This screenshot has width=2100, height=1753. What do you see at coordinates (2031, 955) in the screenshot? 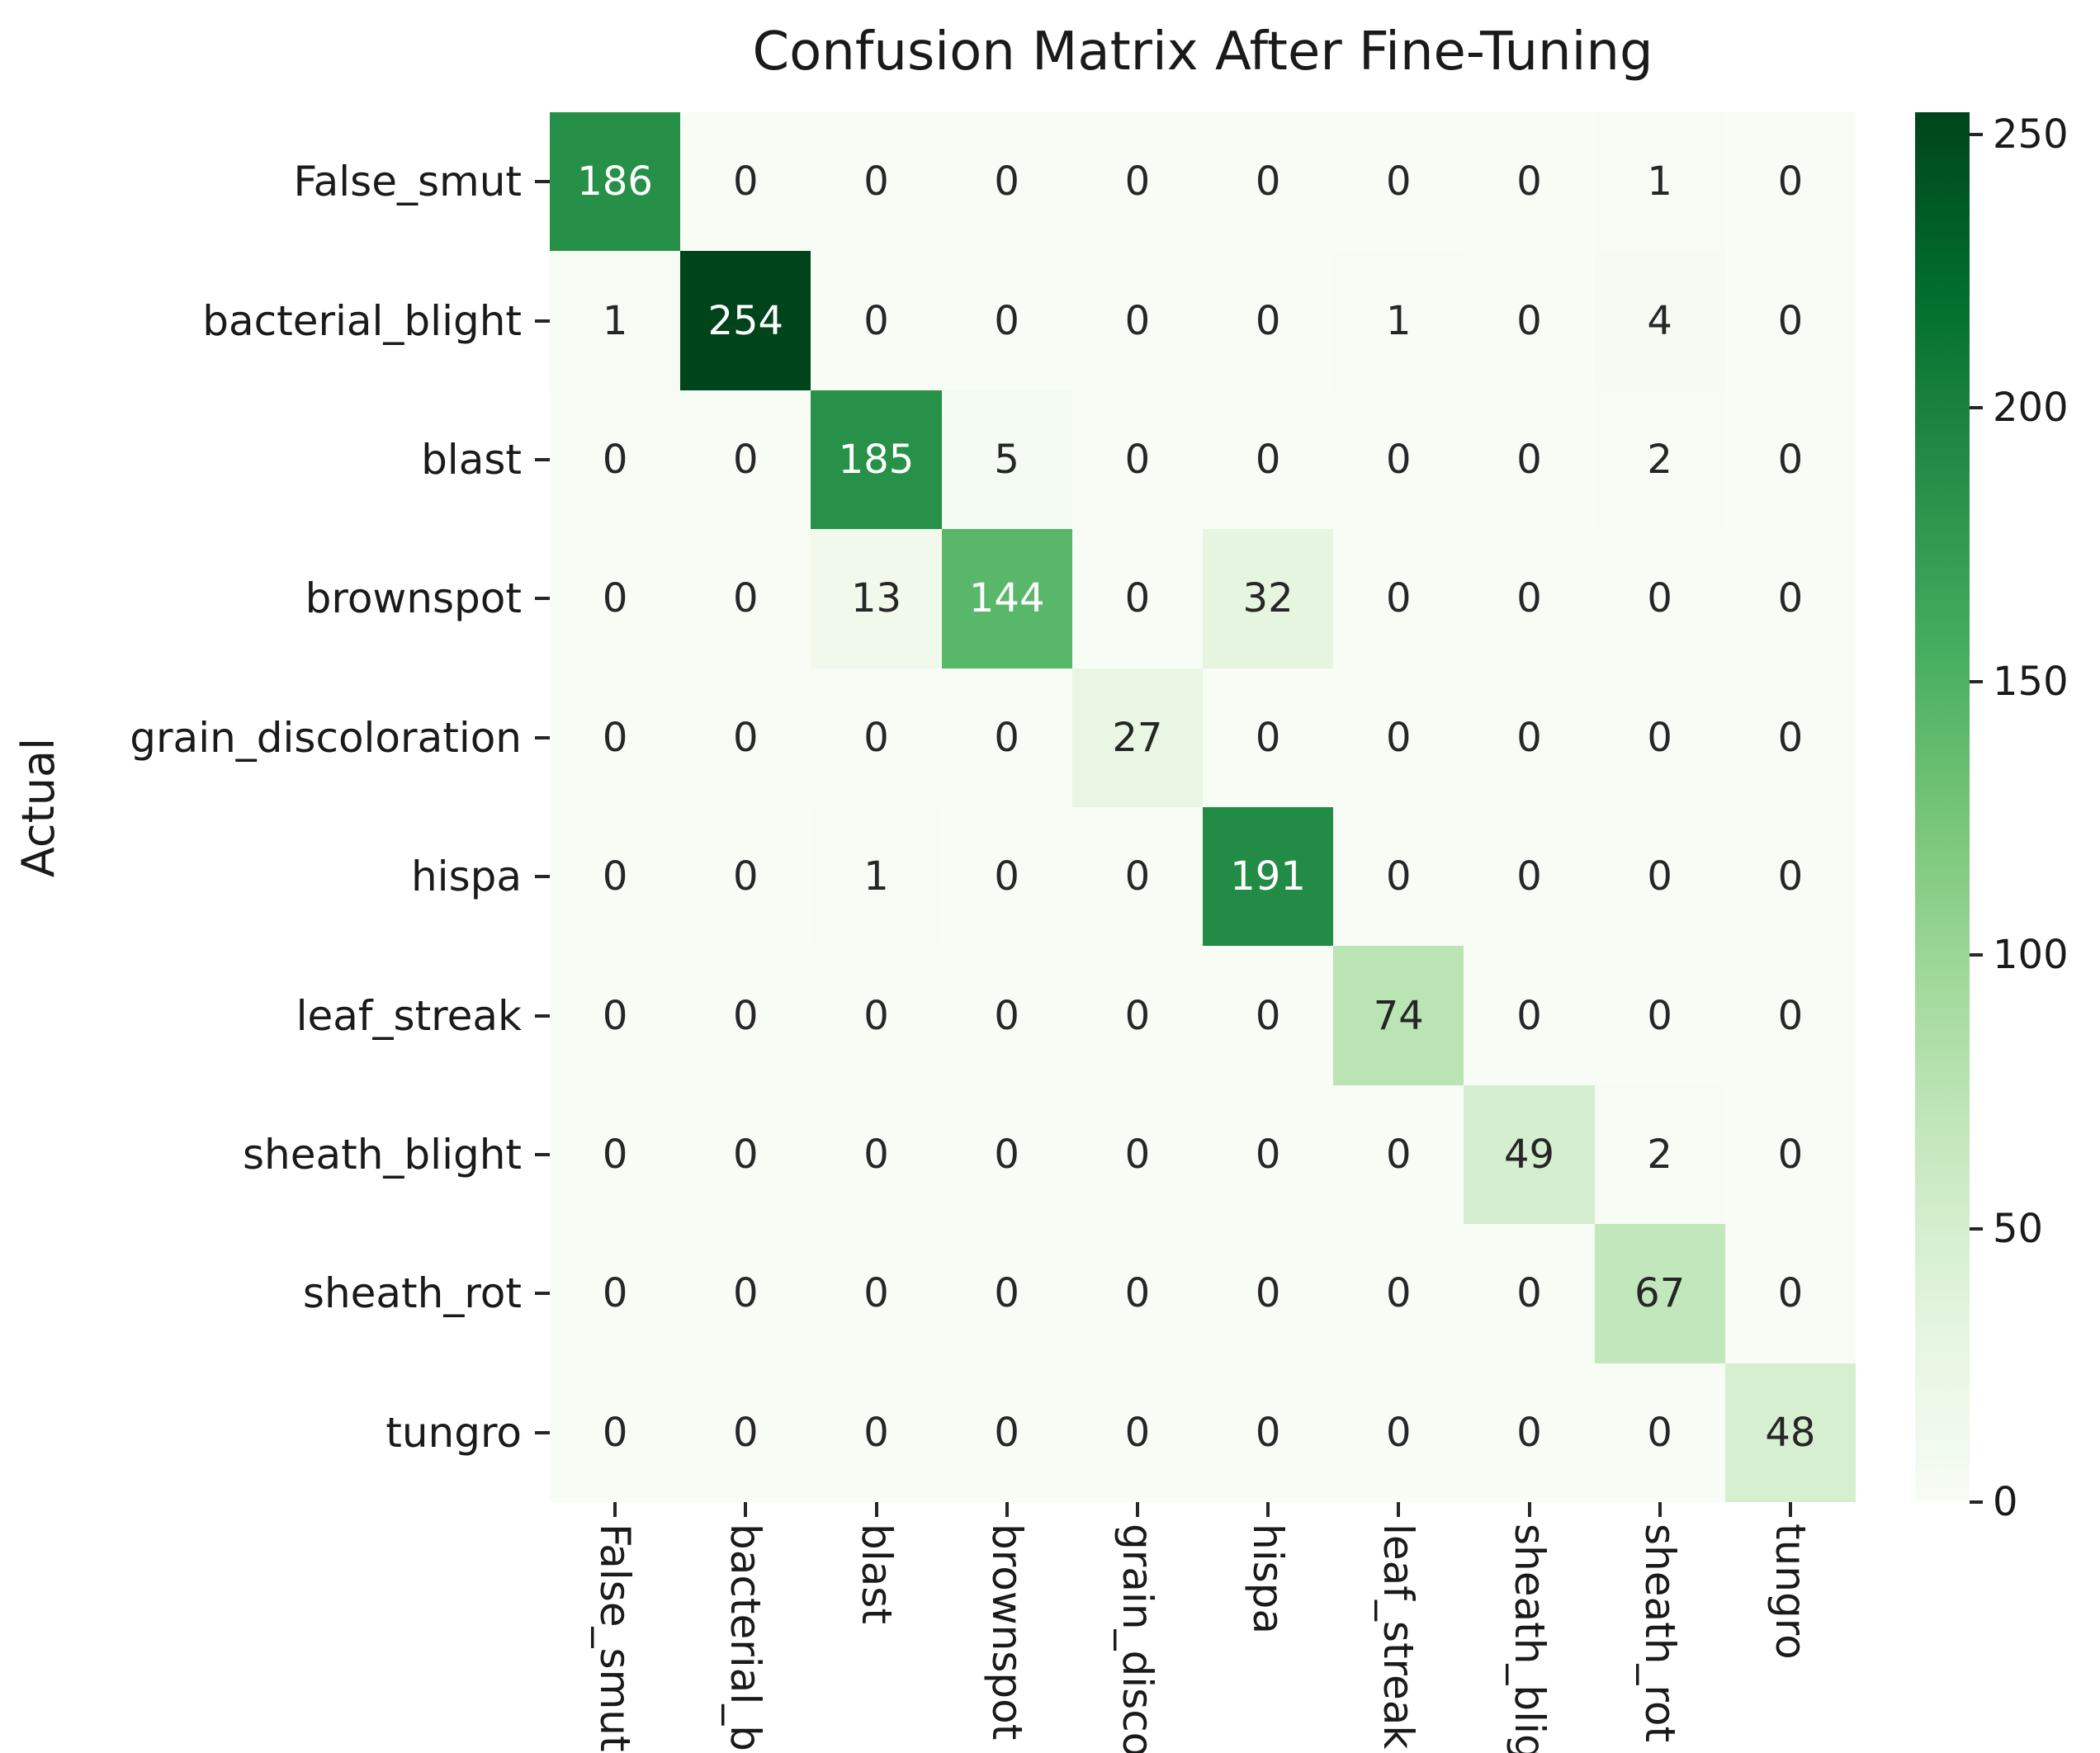
I see `colorbar-tick-label: 100` at bounding box center [2031, 955].